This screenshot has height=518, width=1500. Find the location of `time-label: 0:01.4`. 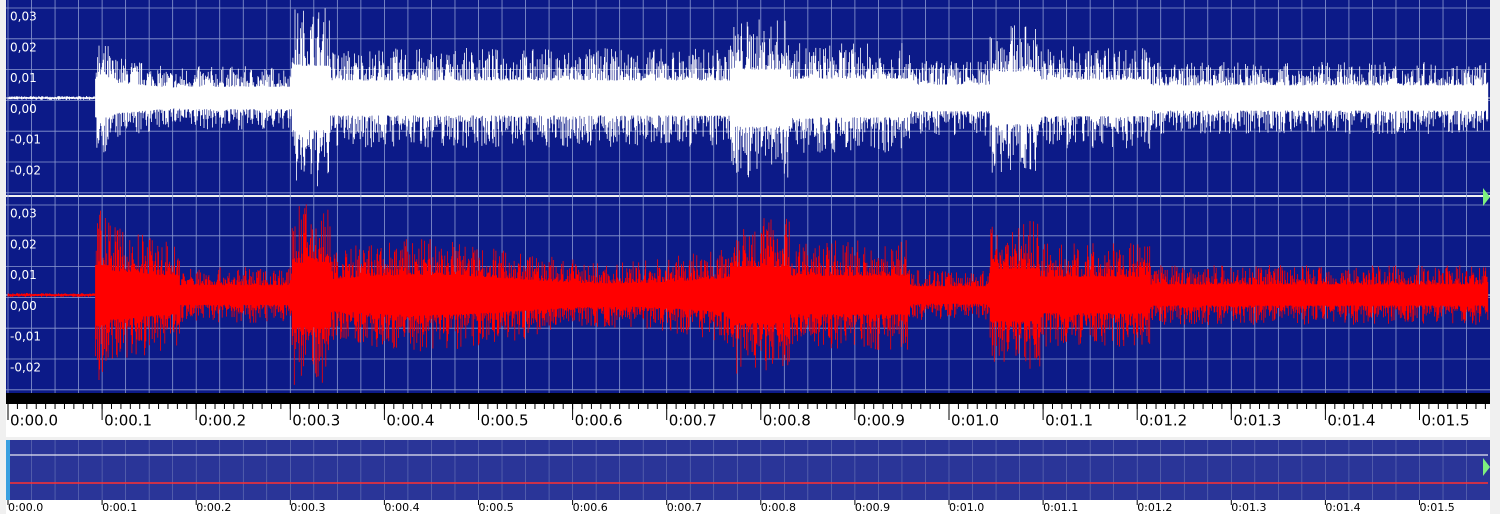

time-label: 0:01.4 is located at coordinates (1351, 421).